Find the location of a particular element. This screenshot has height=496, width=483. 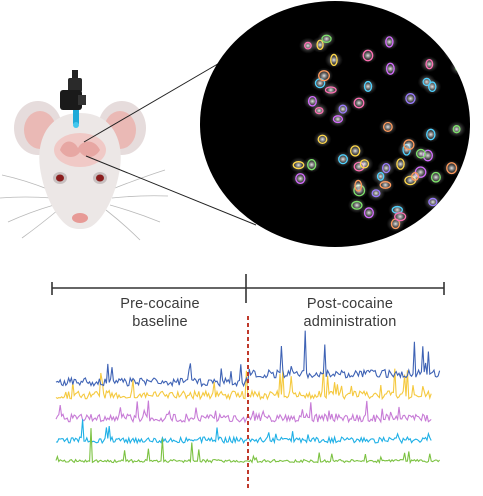

post-label-line2: administration is located at coordinates (350, 322).